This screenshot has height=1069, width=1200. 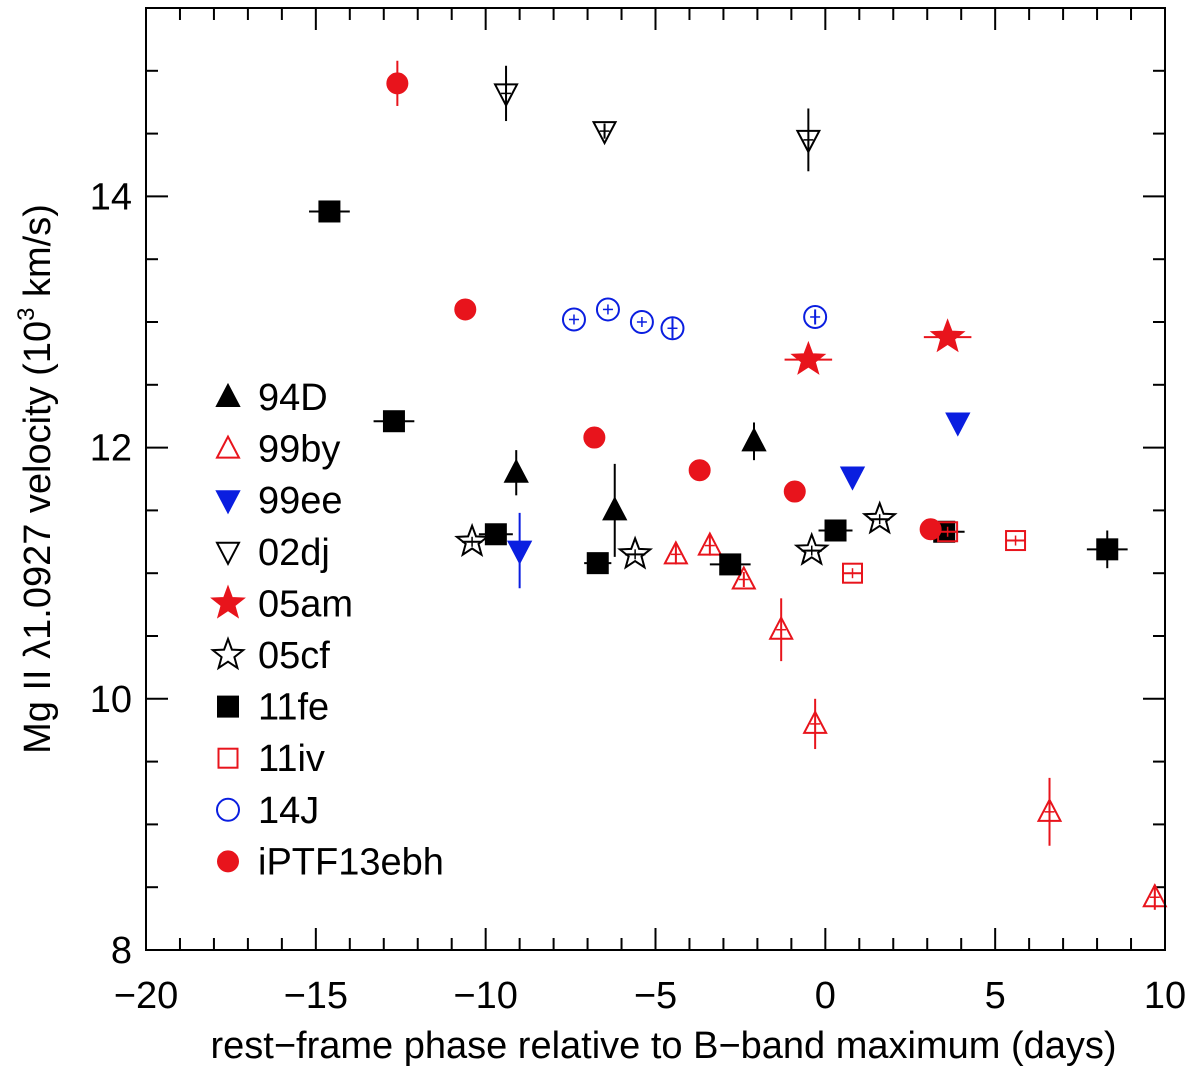 I want to click on x-tick-label: −15, so click(x=316, y=996).